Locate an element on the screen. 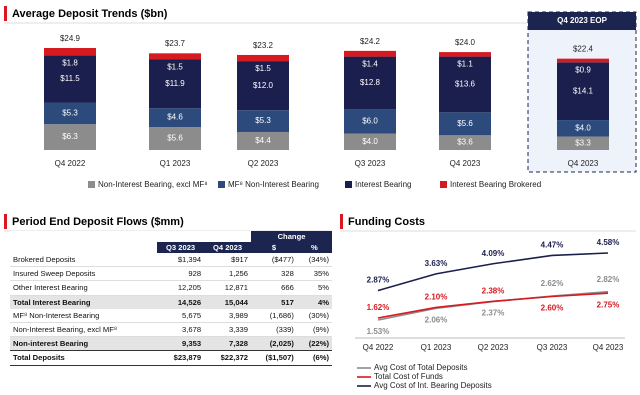  table-cell: $917 is located at coordinates (228, 260).